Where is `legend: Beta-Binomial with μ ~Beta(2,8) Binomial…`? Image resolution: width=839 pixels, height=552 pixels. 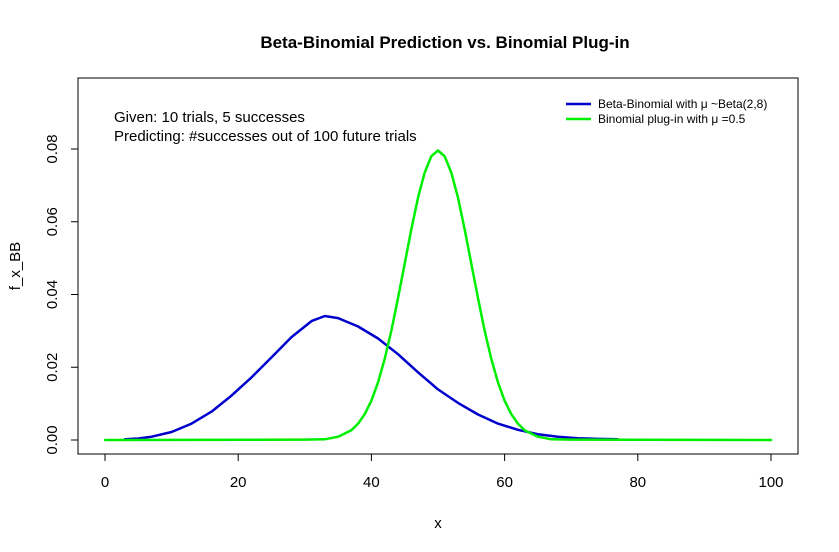 legend: Beta-Binomial with μ ~Beta(2,8) Binomial… is located at coordinates (666, 111).